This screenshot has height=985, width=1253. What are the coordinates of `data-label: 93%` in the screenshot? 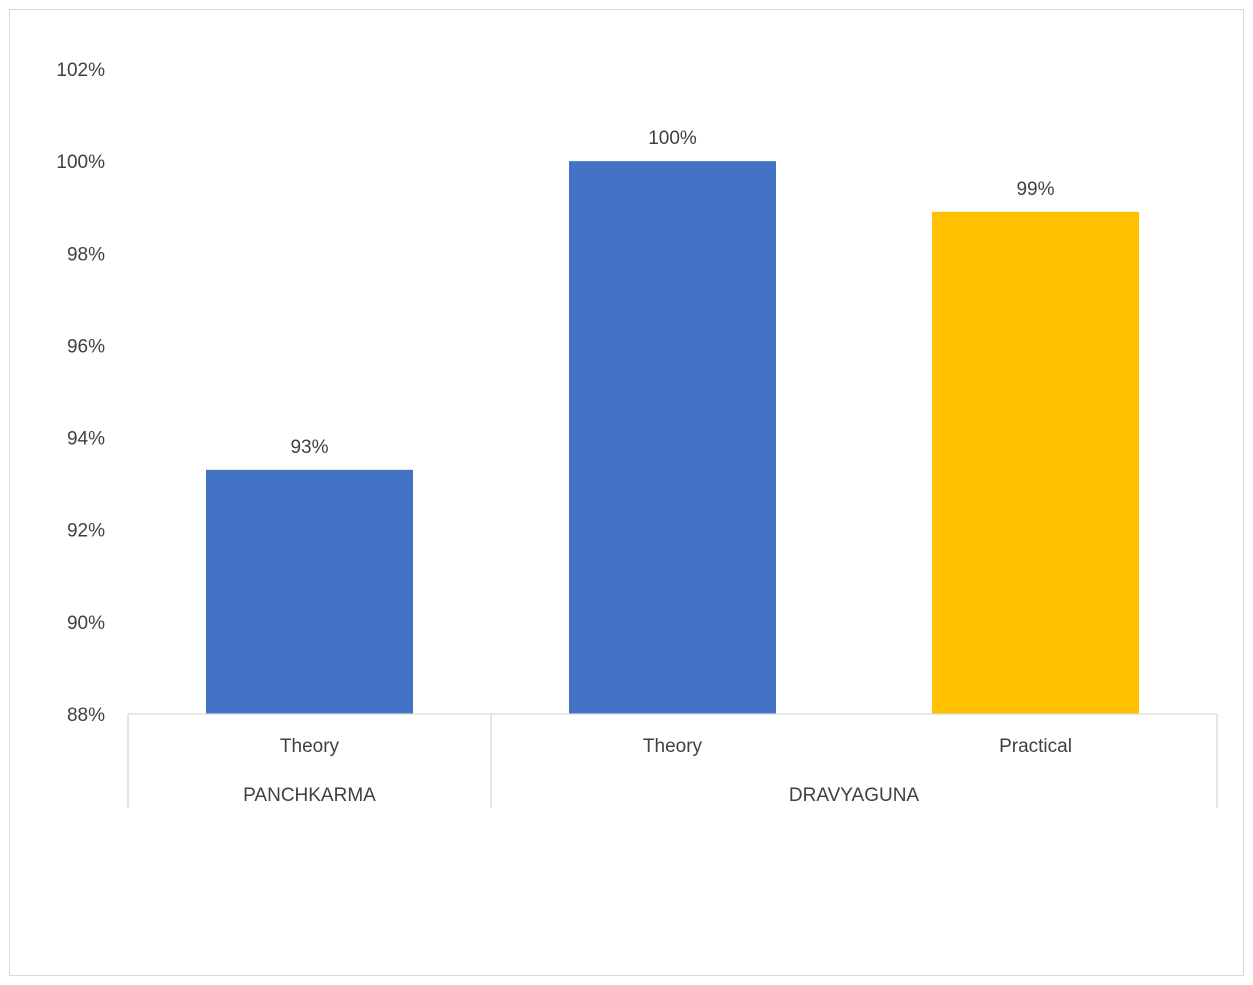 It's located at (309, 447).